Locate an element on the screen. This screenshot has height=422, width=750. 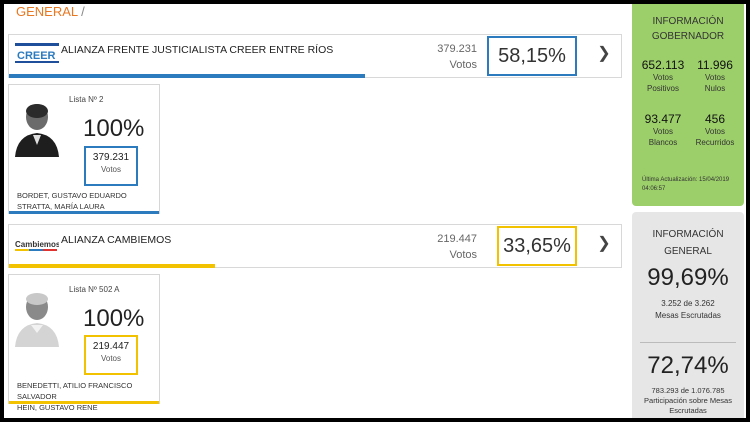
stat-positivos-label1: Votos is located at coordinates (662, 77).